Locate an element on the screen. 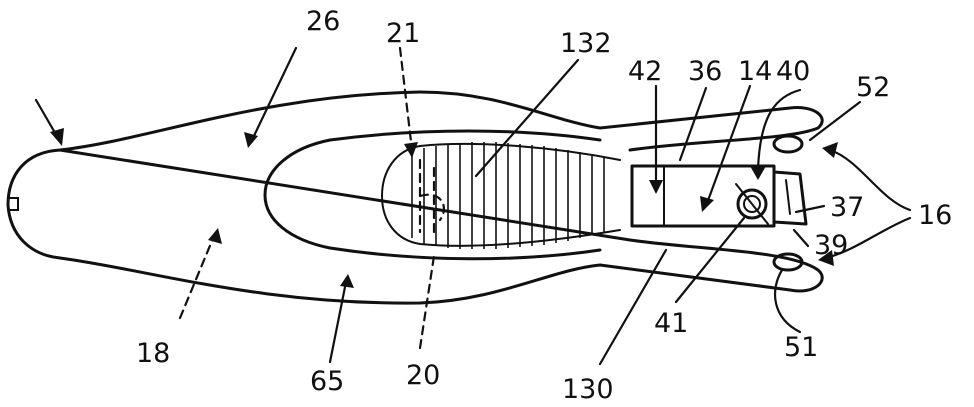  label-20: 20 is located at coordinates (423, 375).